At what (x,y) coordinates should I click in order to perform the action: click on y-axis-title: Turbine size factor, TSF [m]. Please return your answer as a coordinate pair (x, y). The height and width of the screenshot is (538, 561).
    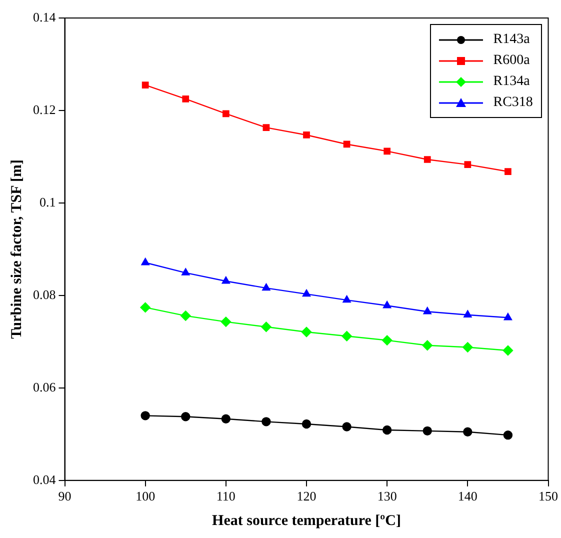
    Looking at the image, I should click on (16, 249).